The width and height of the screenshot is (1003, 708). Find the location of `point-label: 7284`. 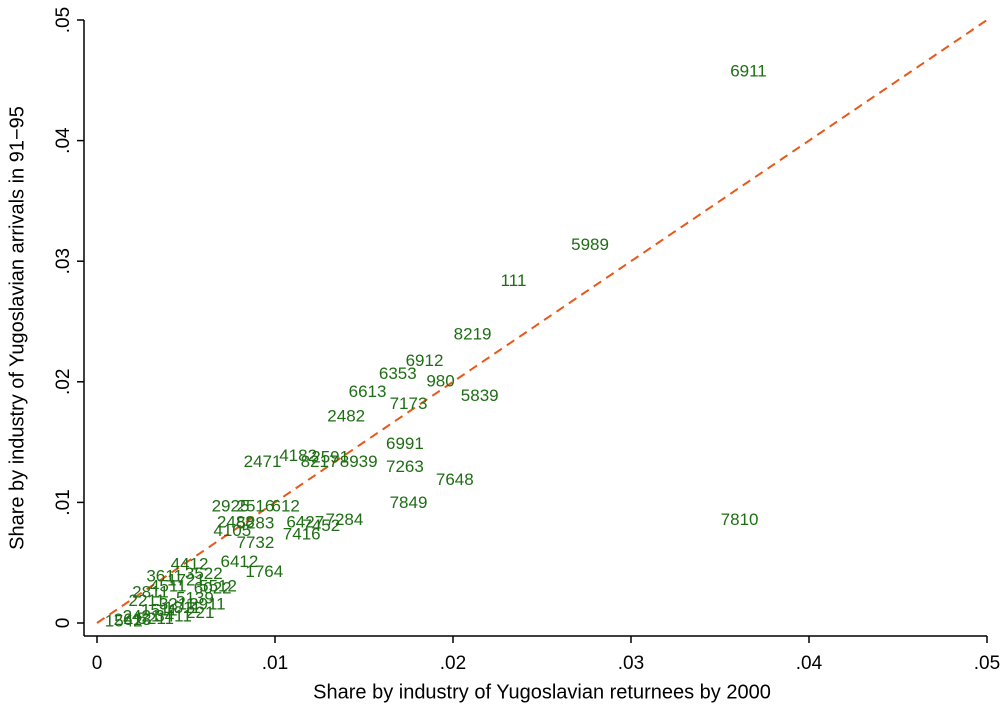

point-label: 7284 is located at coordinates (345, 519).